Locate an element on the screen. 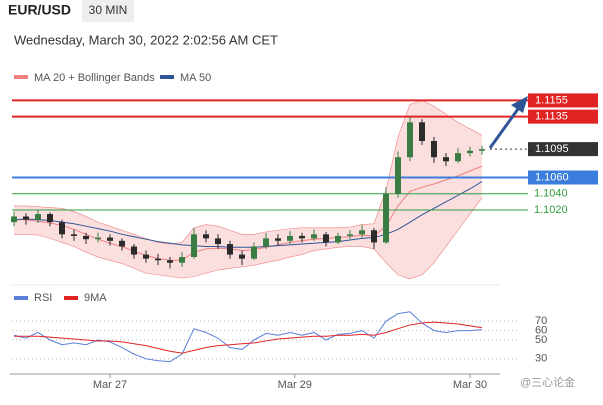 This screenshot has height=405, width=603. y-tick-label: 70 is located at coordinates (541, 321).